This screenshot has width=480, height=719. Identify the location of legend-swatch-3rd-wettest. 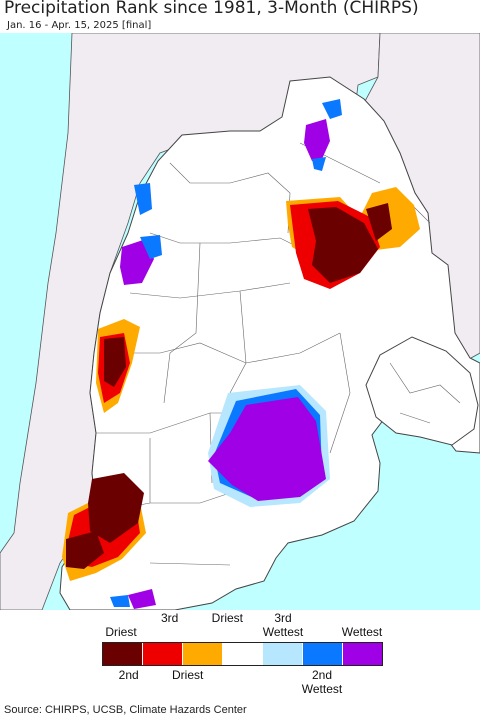
(282, 654).